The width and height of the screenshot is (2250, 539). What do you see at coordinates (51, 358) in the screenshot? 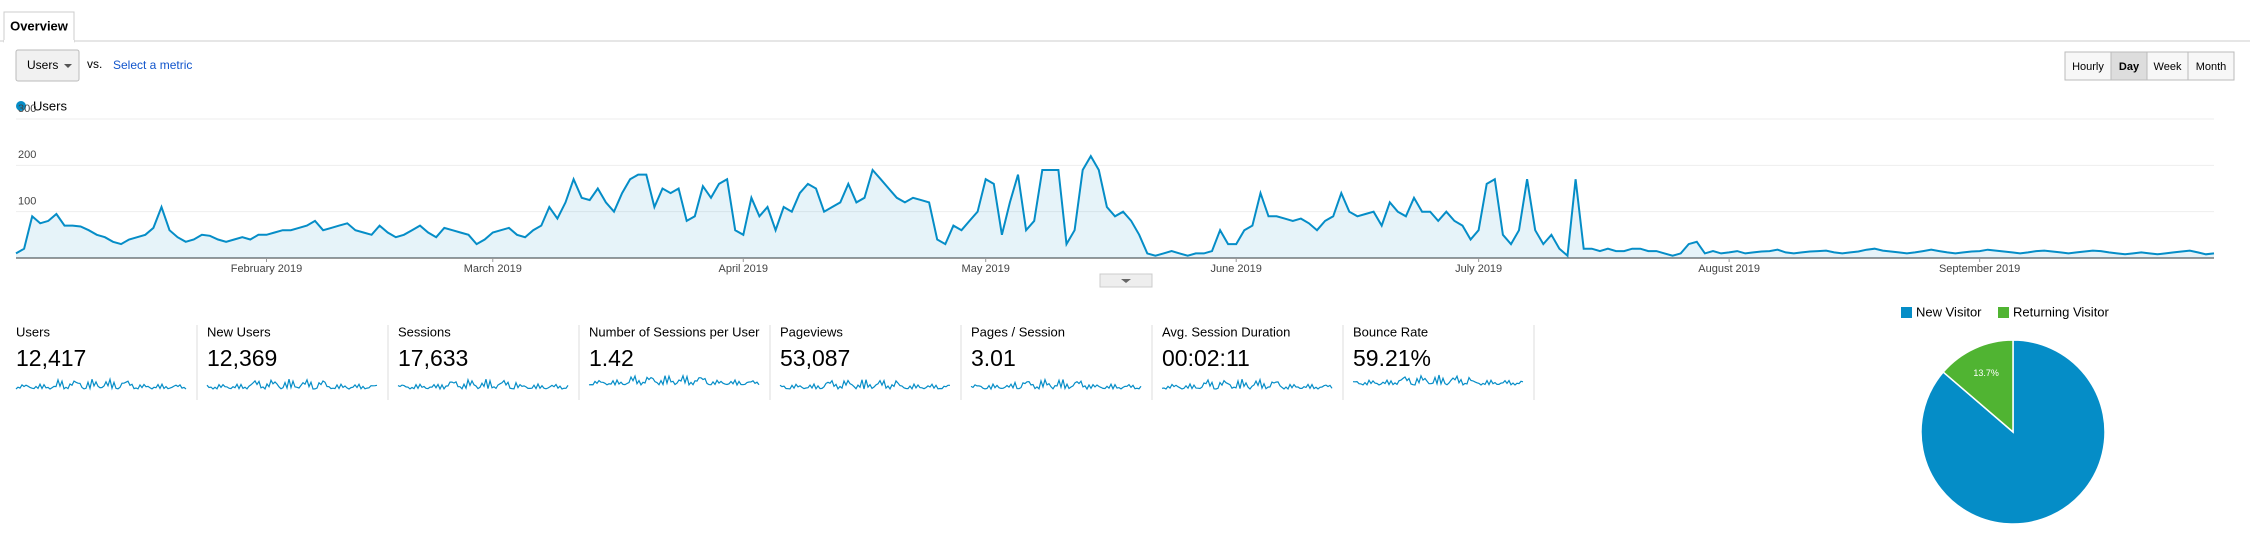
I see `metric-value: 12,417` at bounding box center [51, 358].